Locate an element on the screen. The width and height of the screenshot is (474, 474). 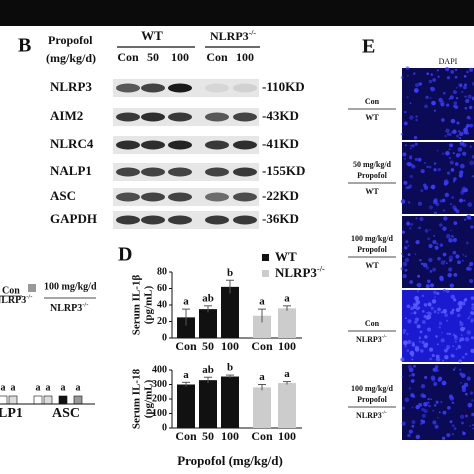
condition-label: WT is located at coordinates (372, 191).